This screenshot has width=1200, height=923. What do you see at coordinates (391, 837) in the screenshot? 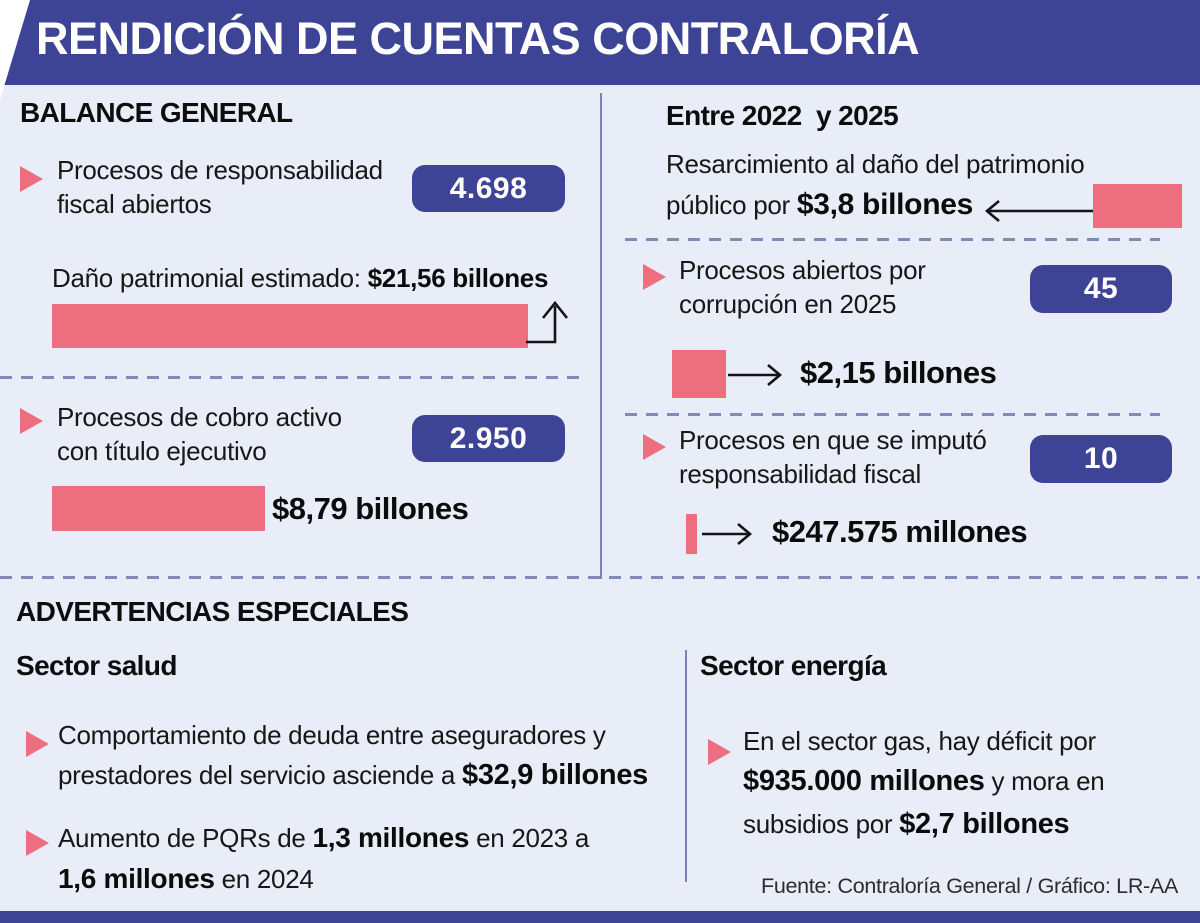
I see `pqr-2023-value: 1,3 millones` at bounding box center [391, 837].